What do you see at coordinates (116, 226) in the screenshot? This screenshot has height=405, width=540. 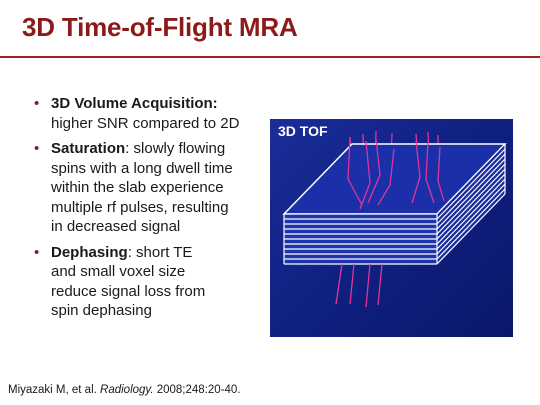 I see `bullet-text: in decreased signal` at bounding box center [116, 226].